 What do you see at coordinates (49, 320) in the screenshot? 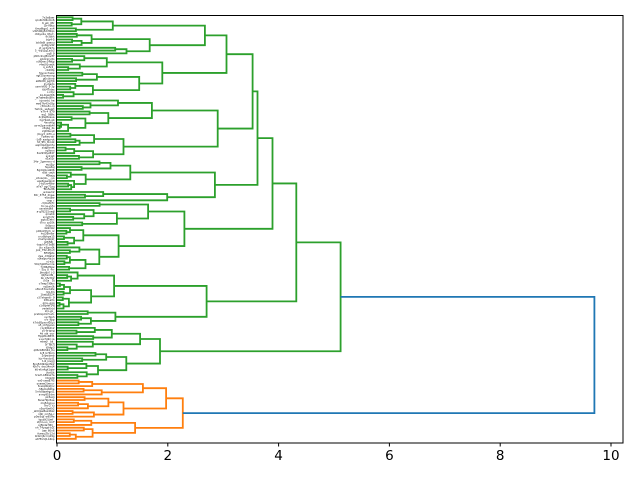
I see `leaf-label: crv_9pp` at bounding box center [49, 320].